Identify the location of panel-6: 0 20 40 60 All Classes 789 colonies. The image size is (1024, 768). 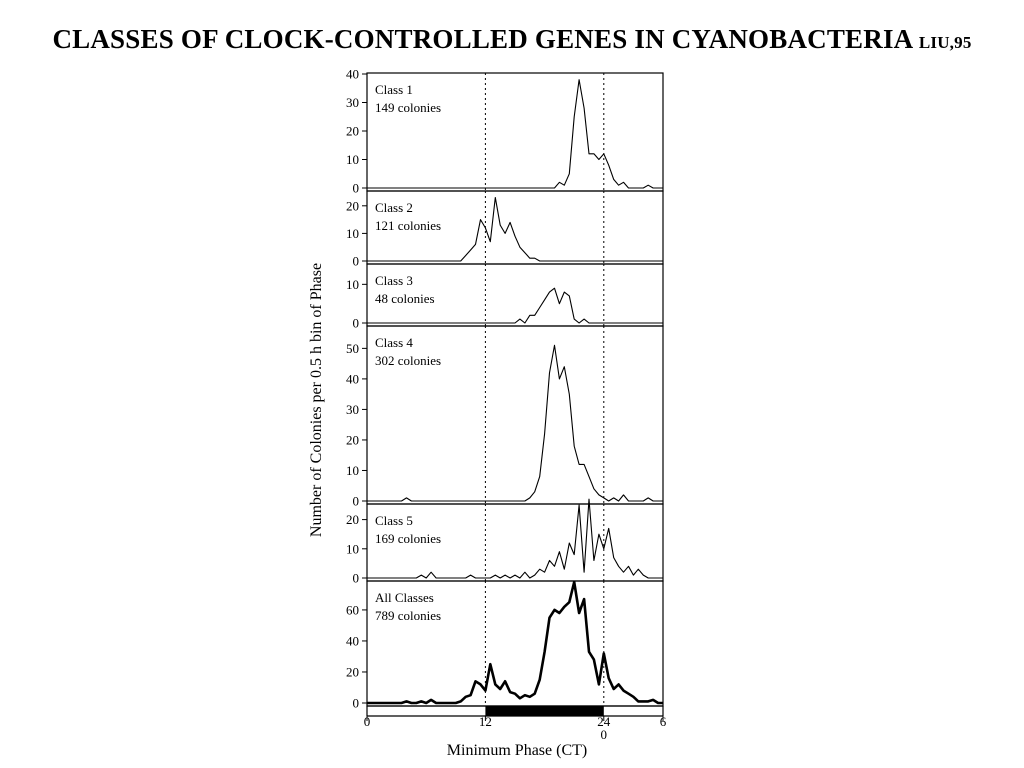
(505, 645).